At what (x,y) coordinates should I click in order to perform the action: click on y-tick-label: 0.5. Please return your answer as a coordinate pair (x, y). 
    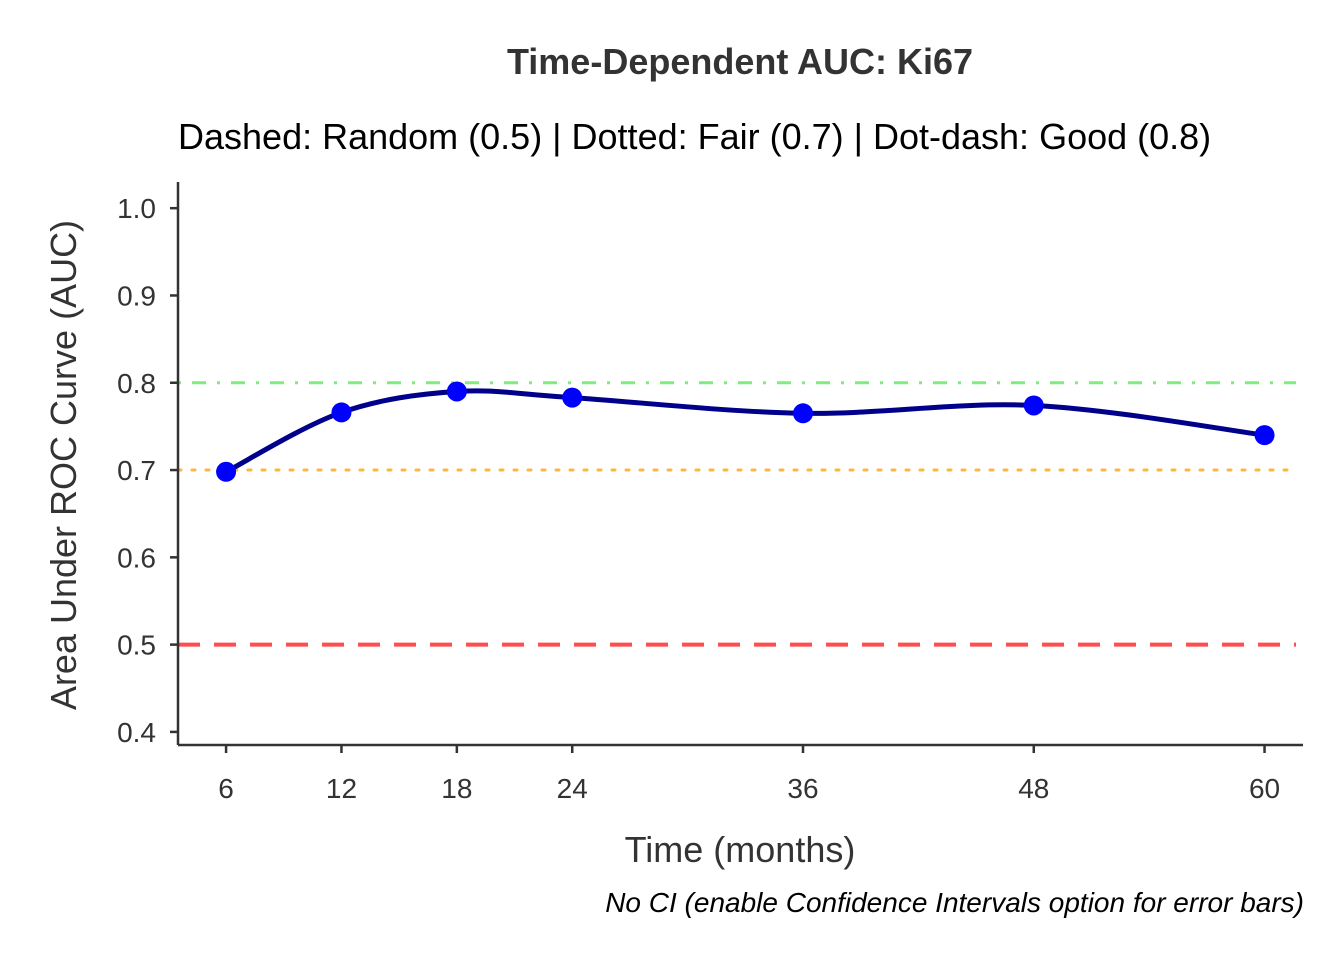
    Looking at the image, I should click on (136, 645).